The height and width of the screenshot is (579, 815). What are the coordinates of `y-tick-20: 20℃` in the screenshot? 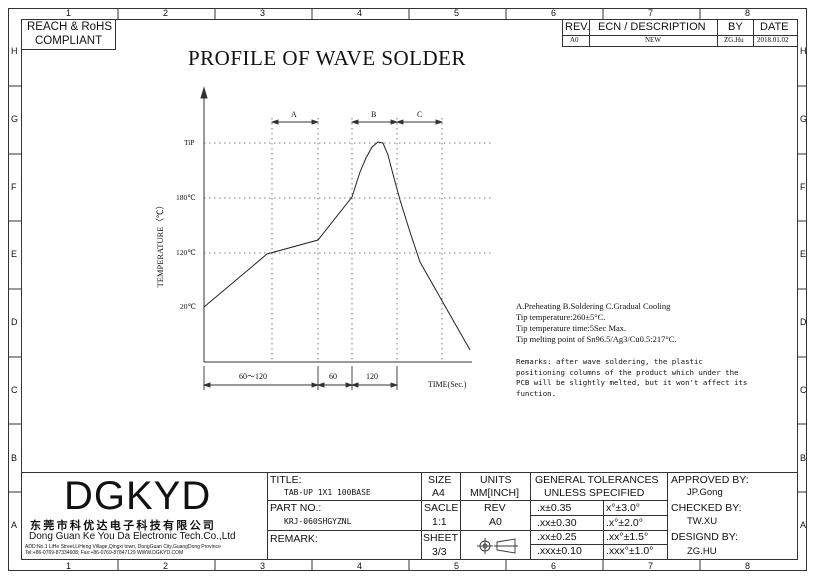 It's located at (188, 306).